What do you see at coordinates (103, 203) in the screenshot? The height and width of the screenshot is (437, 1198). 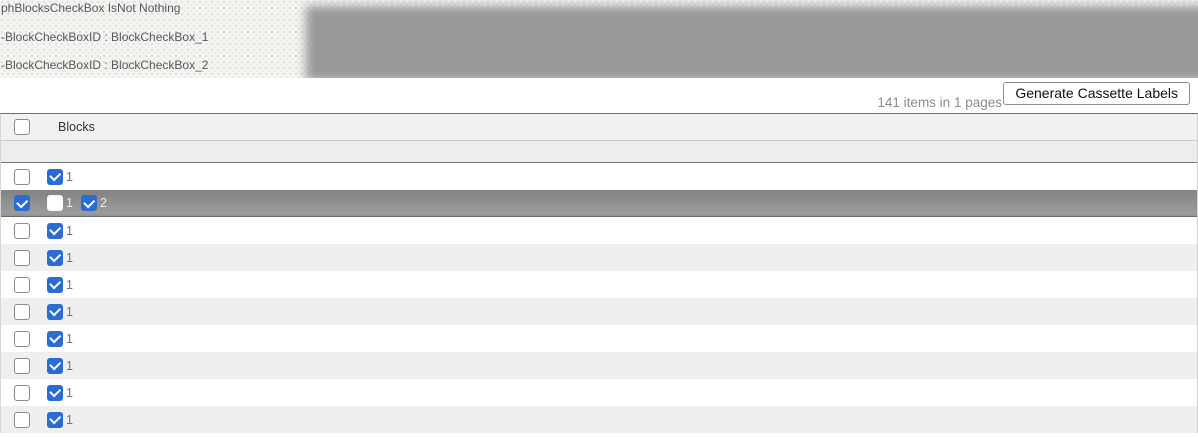 I see `block-label: 2` at bounding box center [103, 203].